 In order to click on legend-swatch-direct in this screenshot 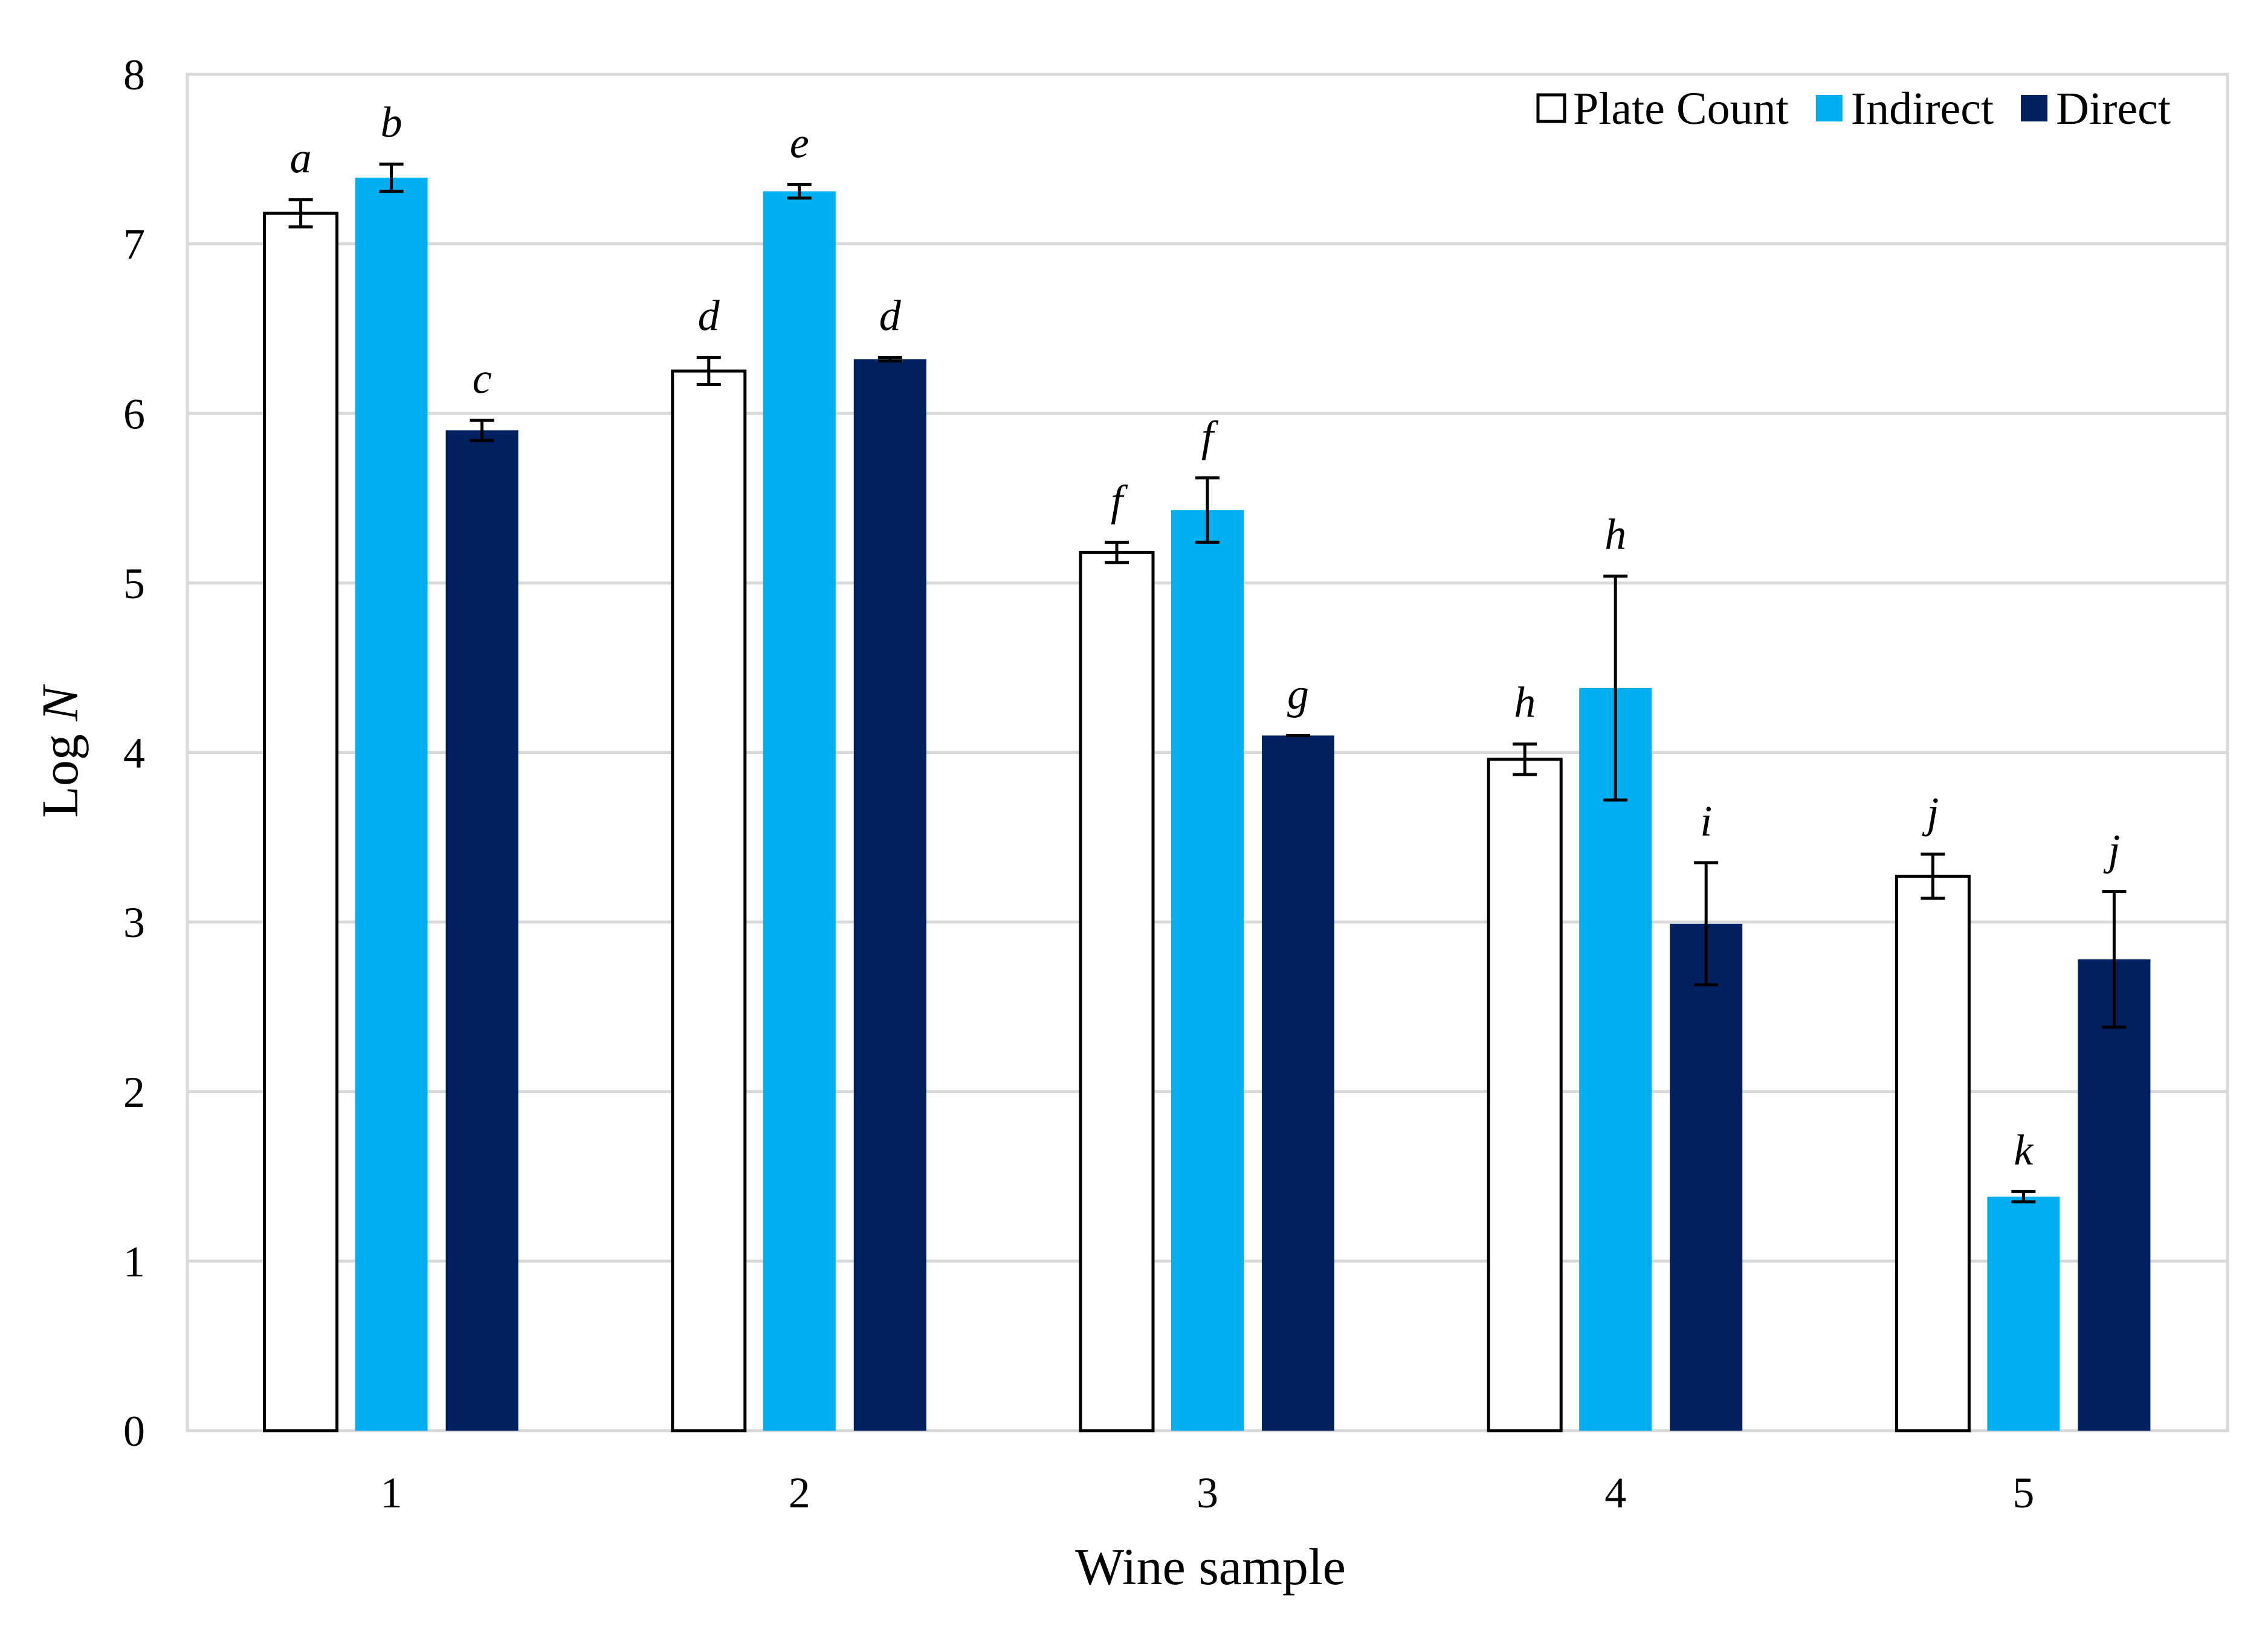, I will do `click(2034, 108)`.